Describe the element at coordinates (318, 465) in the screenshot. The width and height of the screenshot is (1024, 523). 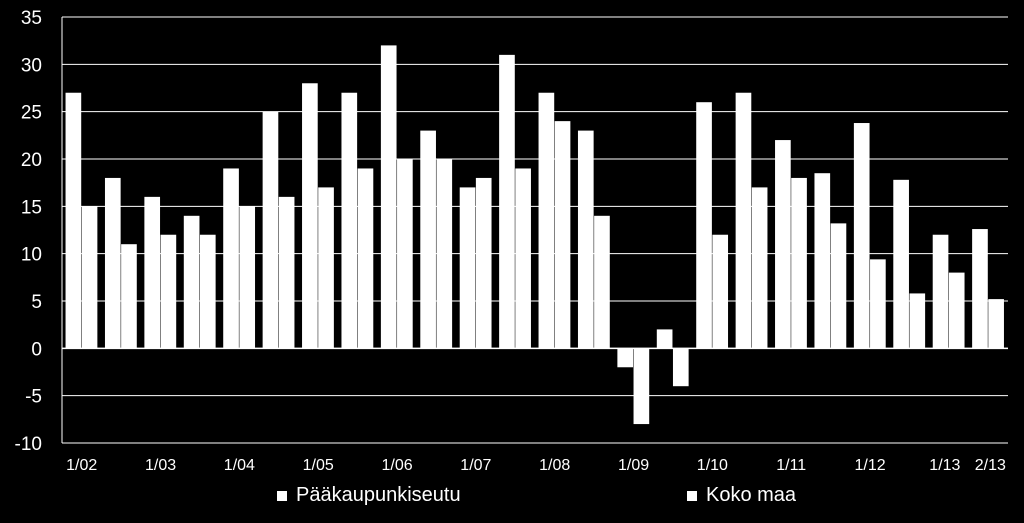
I see `x-tick-label: 1/05` at that location.